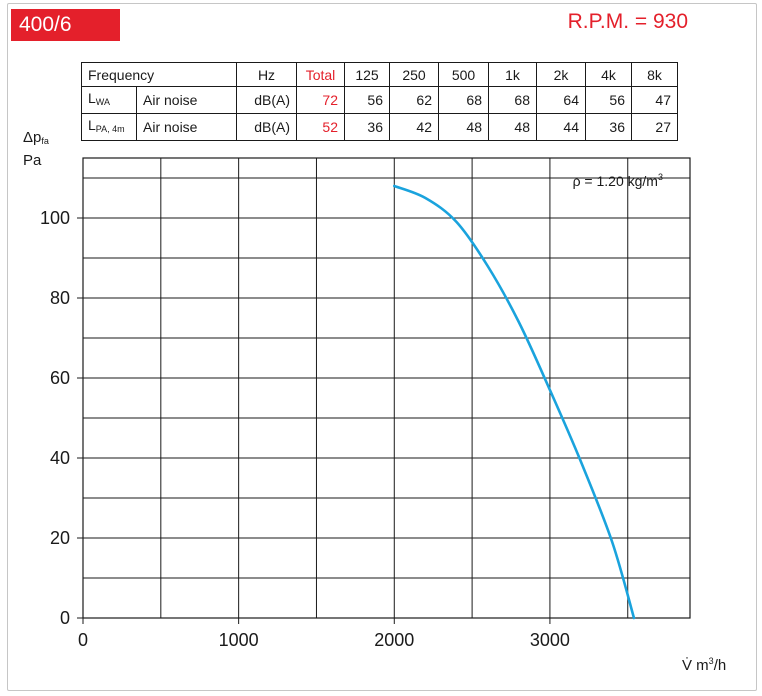  What do you see at coordinates (65, 618) in the screenshot?
I see `y-tick-label: 0` at bounding box center [65, 618].